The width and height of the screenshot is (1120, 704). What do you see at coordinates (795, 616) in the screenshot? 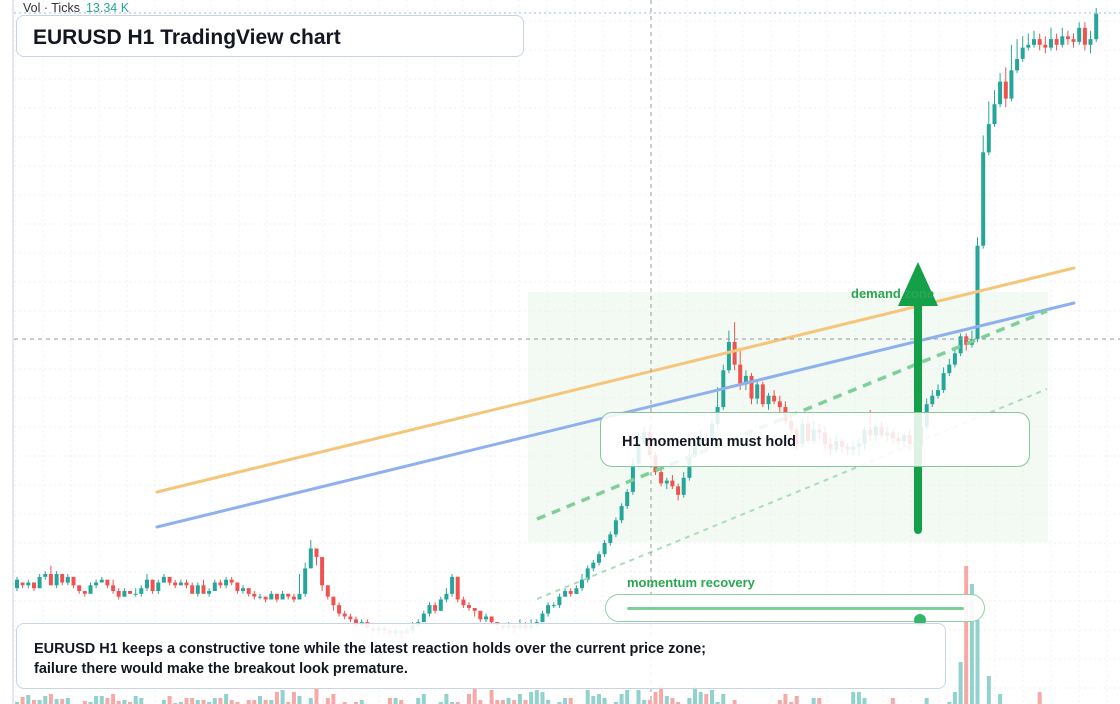
I see `momentum-slider-track` at bounding box center [795, 616].